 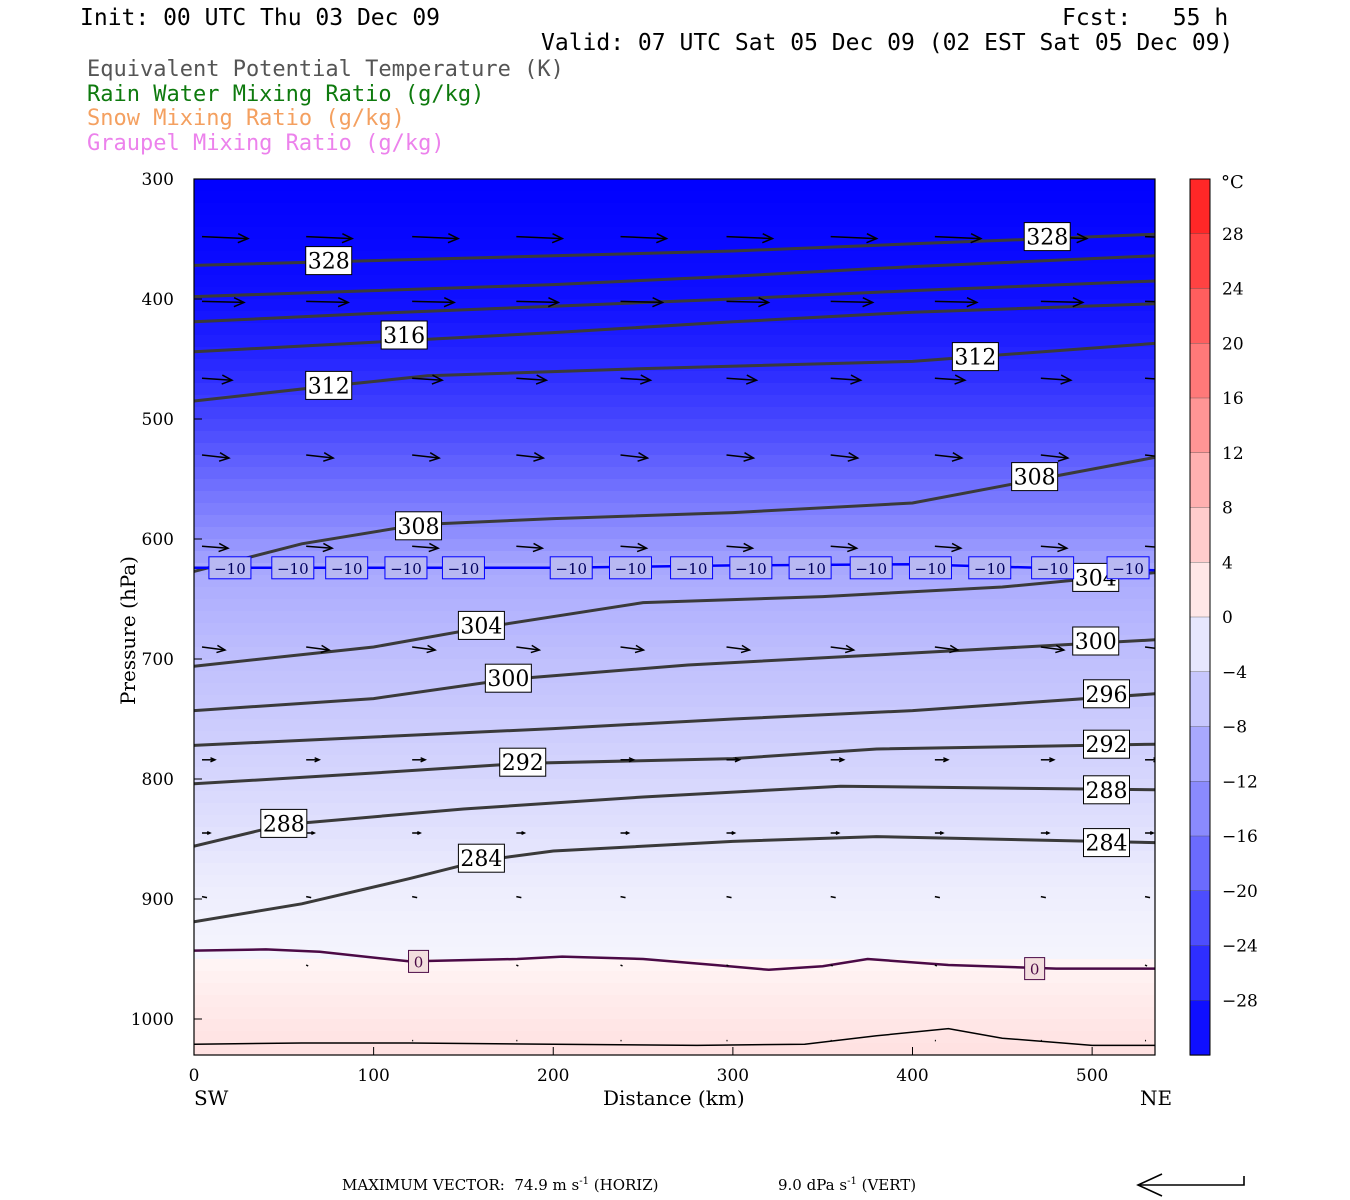 What do you see at coordinates (1240, 947) in the screenshot?
I see `colorbar-tick-label: −24` at bounding box center [1240, 947].